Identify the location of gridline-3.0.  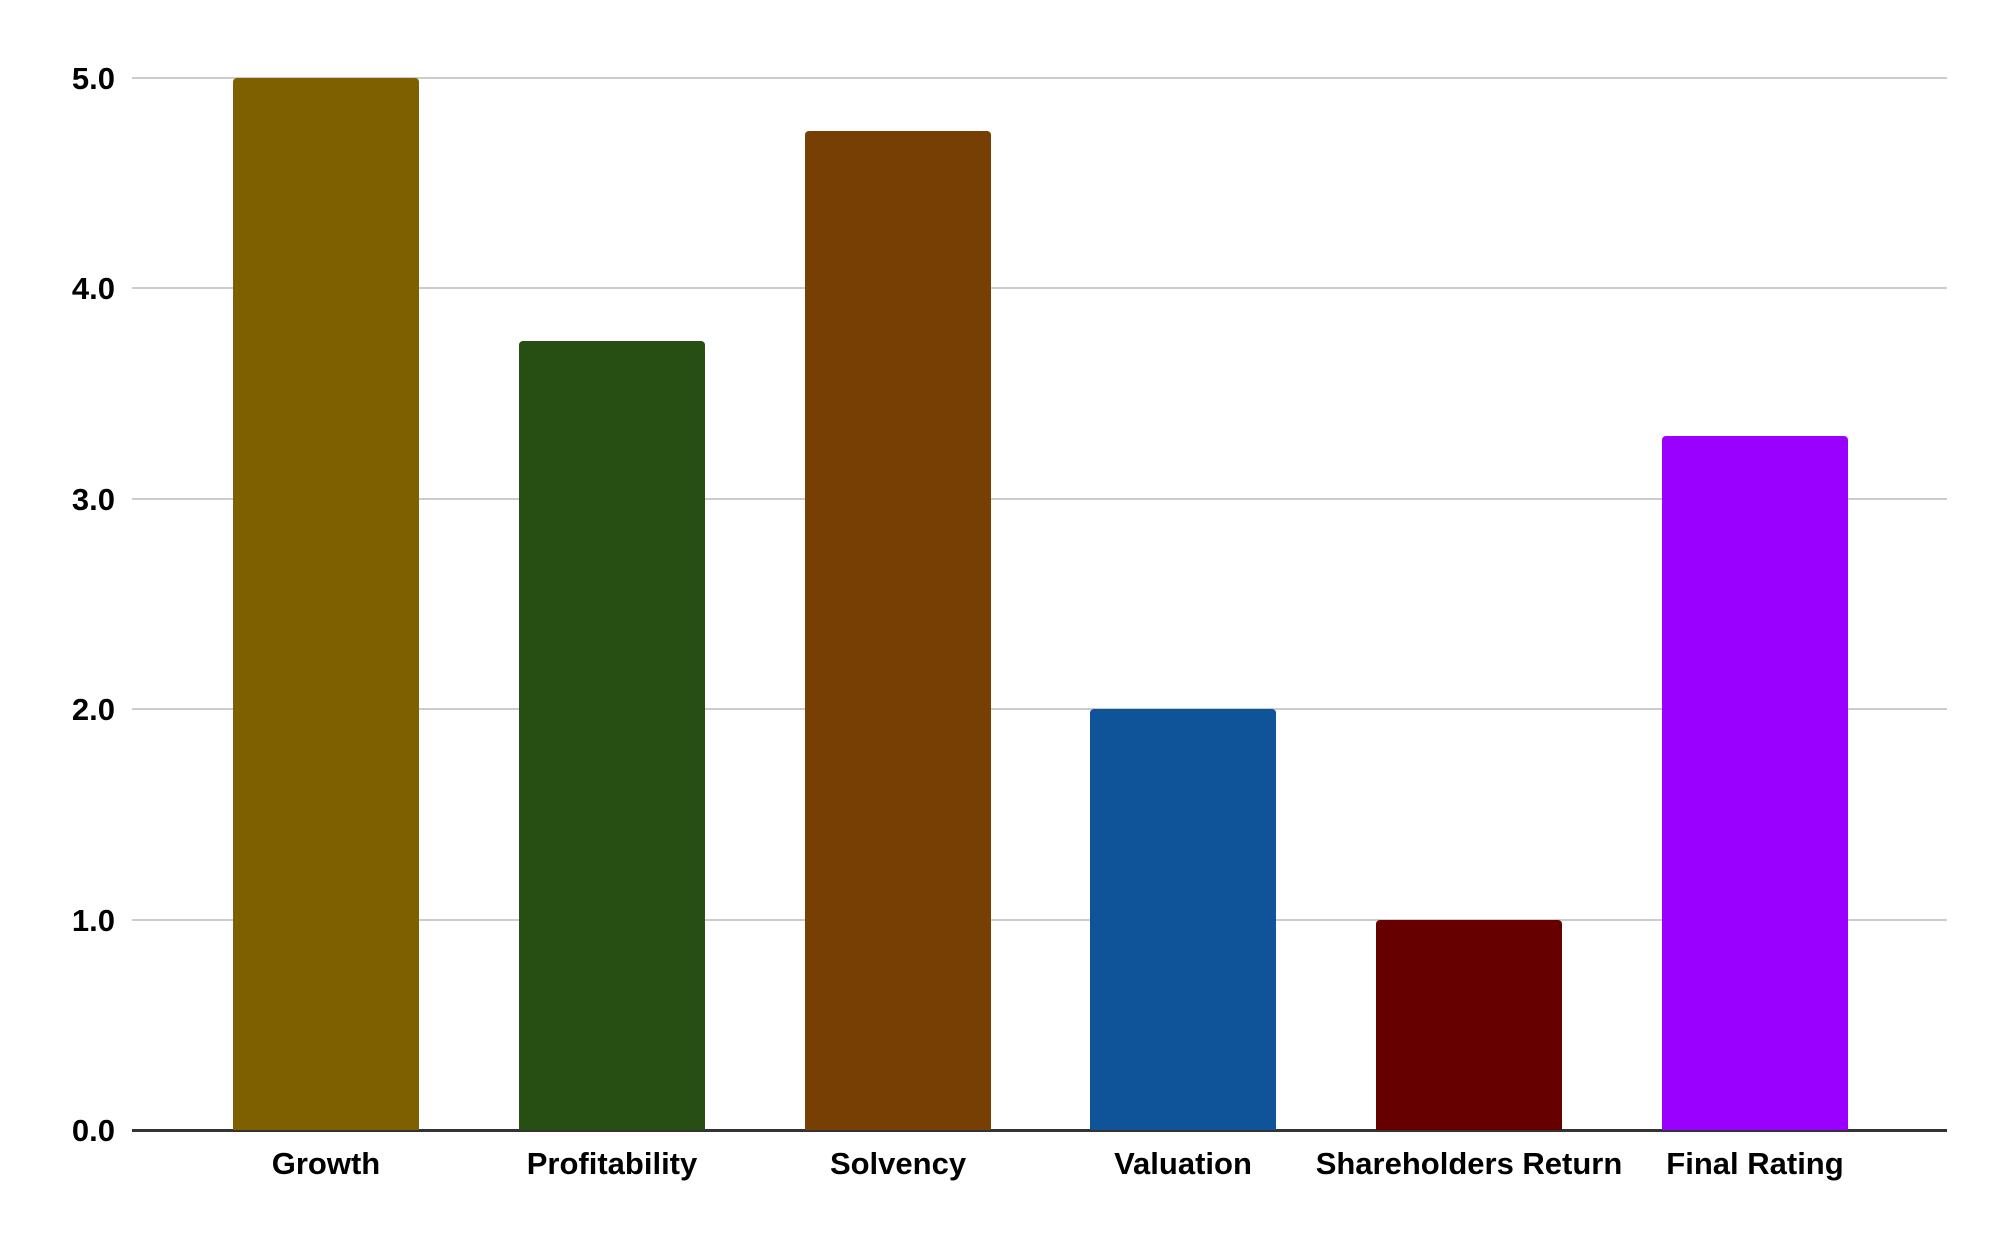
(1039, 498).